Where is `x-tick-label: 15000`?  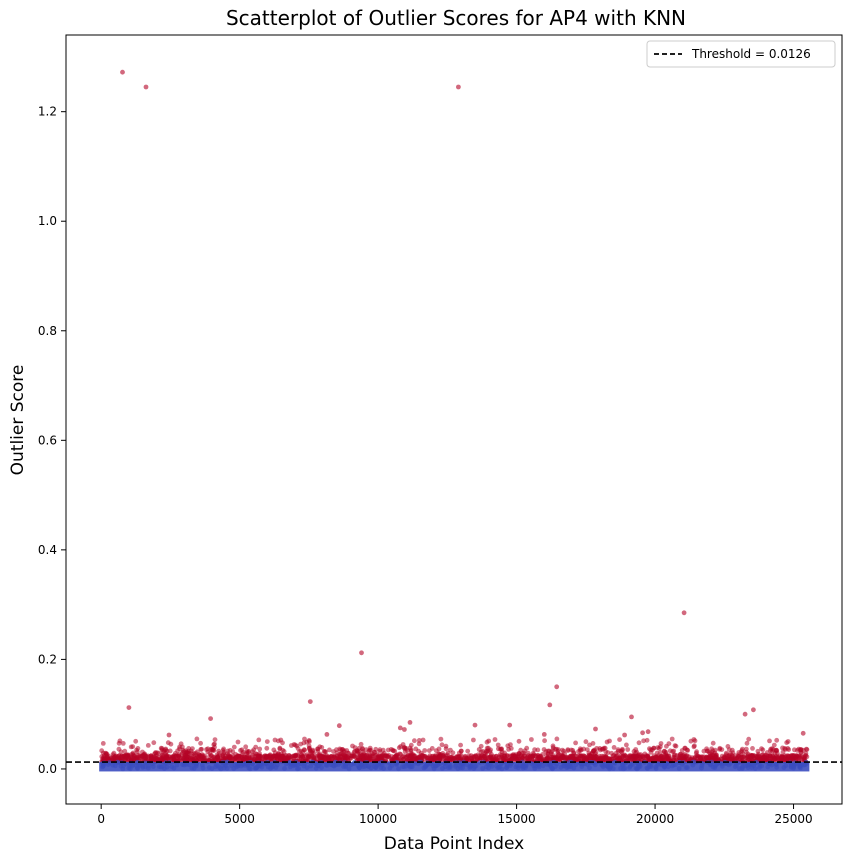
x-tick-label: 15000 is located at coordinates (516, 819).